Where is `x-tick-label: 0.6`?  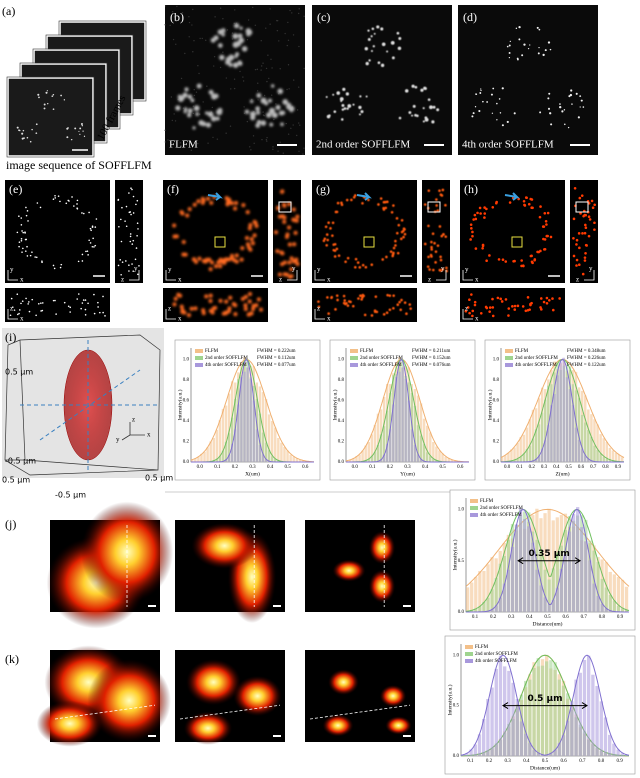
x-tick-label: 0.6 is located at coordinates (305, 467).